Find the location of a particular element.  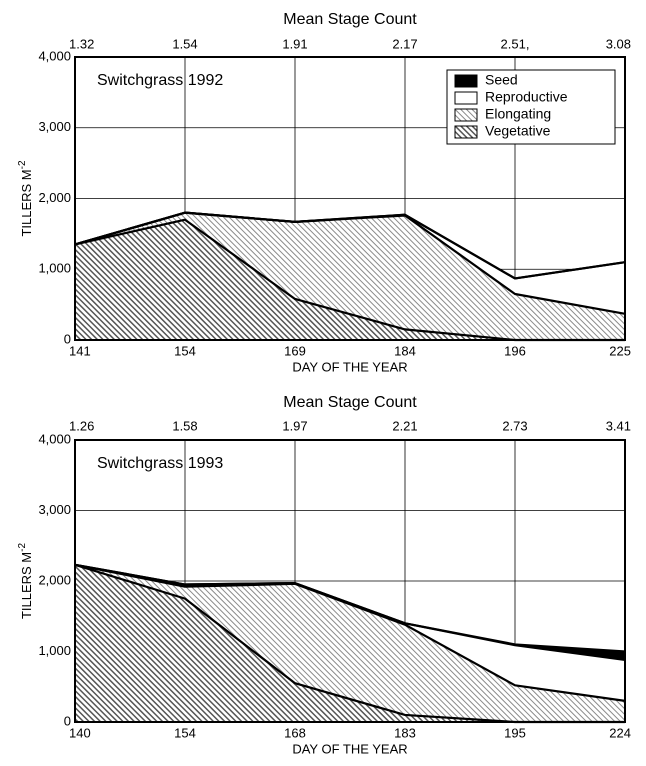

top-tick-label: 3.41 is located at coordinates (618, 425).